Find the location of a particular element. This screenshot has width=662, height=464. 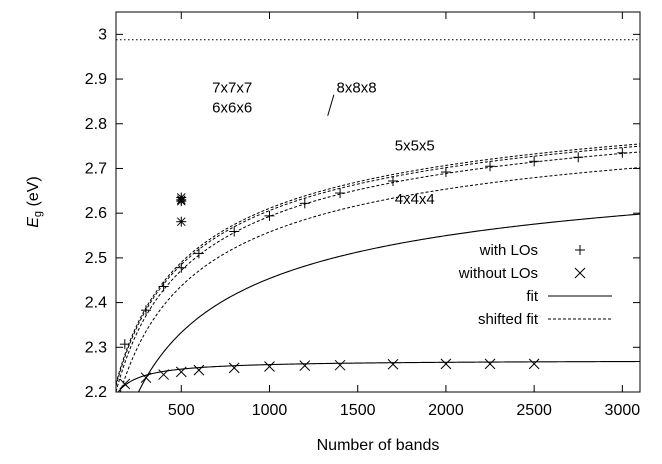

legend: with LOs without LOs fit shifted fit is located at coordinates (535, 285).